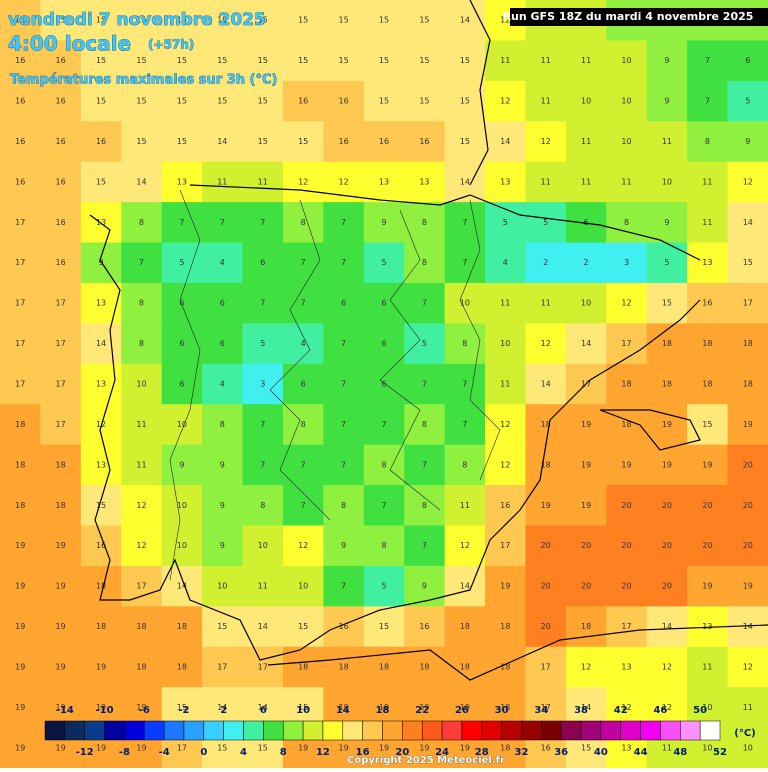 This screenshot has height=772, width=768. I want to click on subtitle: Températures maximales sur 3h (°C), so click(143, 80).